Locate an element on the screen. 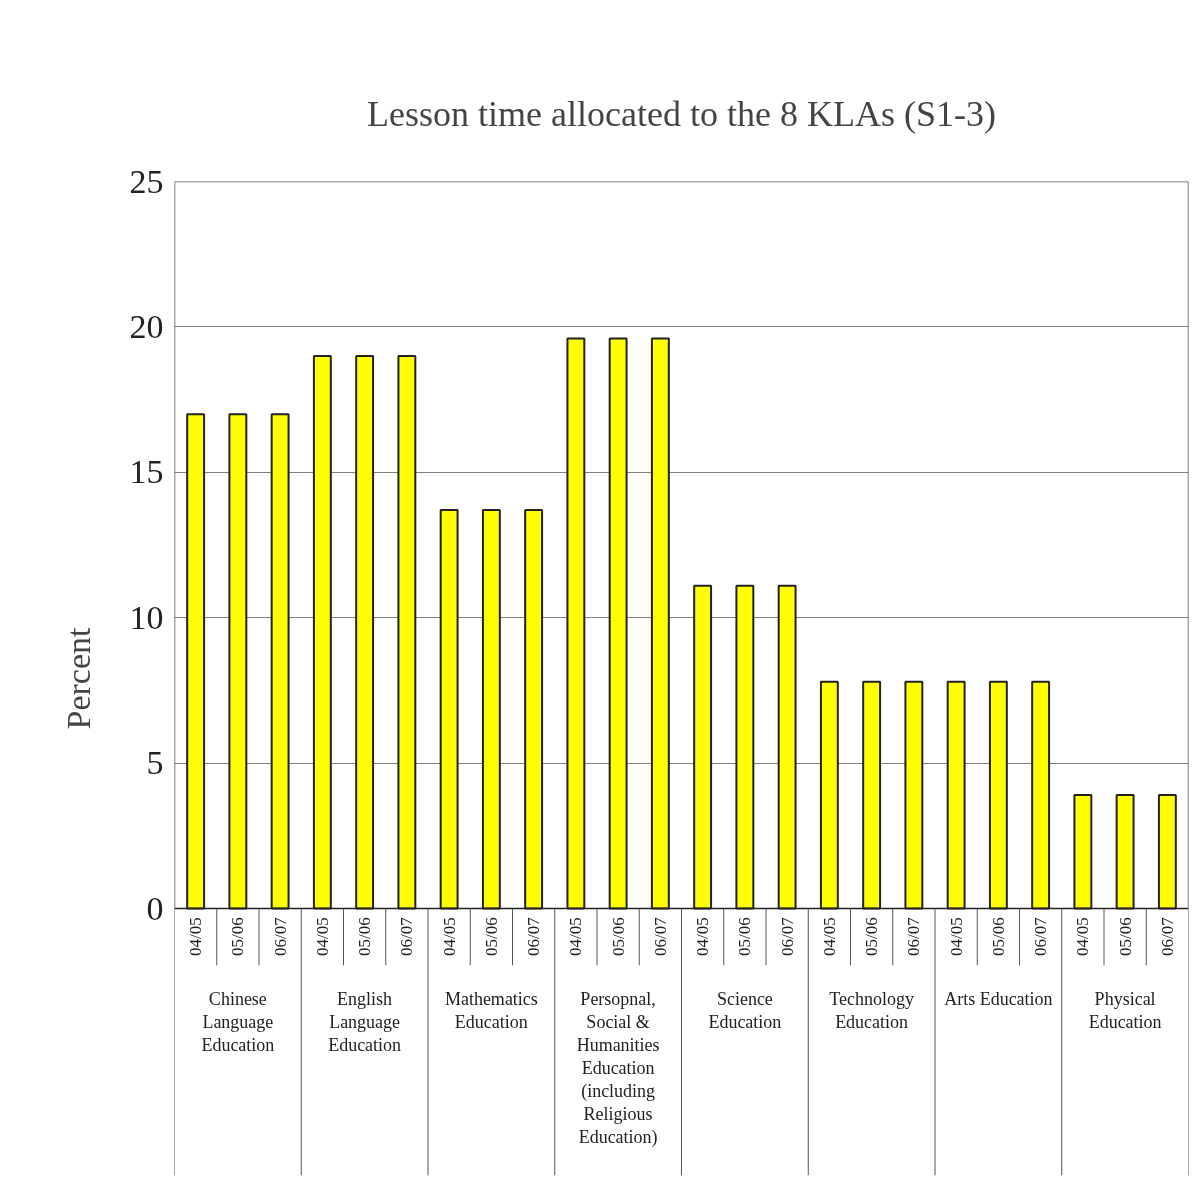  y-tick-label: 20 is located at coordinates (146, 326).